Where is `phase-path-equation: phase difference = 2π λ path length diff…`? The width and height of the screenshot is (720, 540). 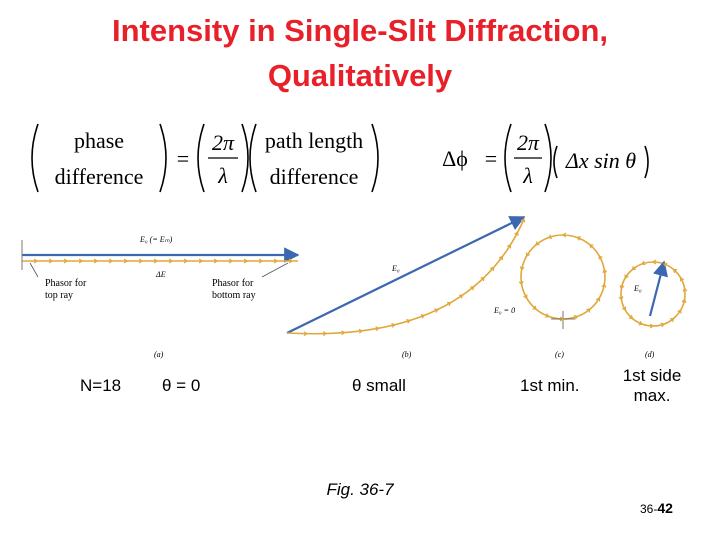
phase-path-equation: phase difference = 2π λ path length diff… is located at coordinates (205, 158).